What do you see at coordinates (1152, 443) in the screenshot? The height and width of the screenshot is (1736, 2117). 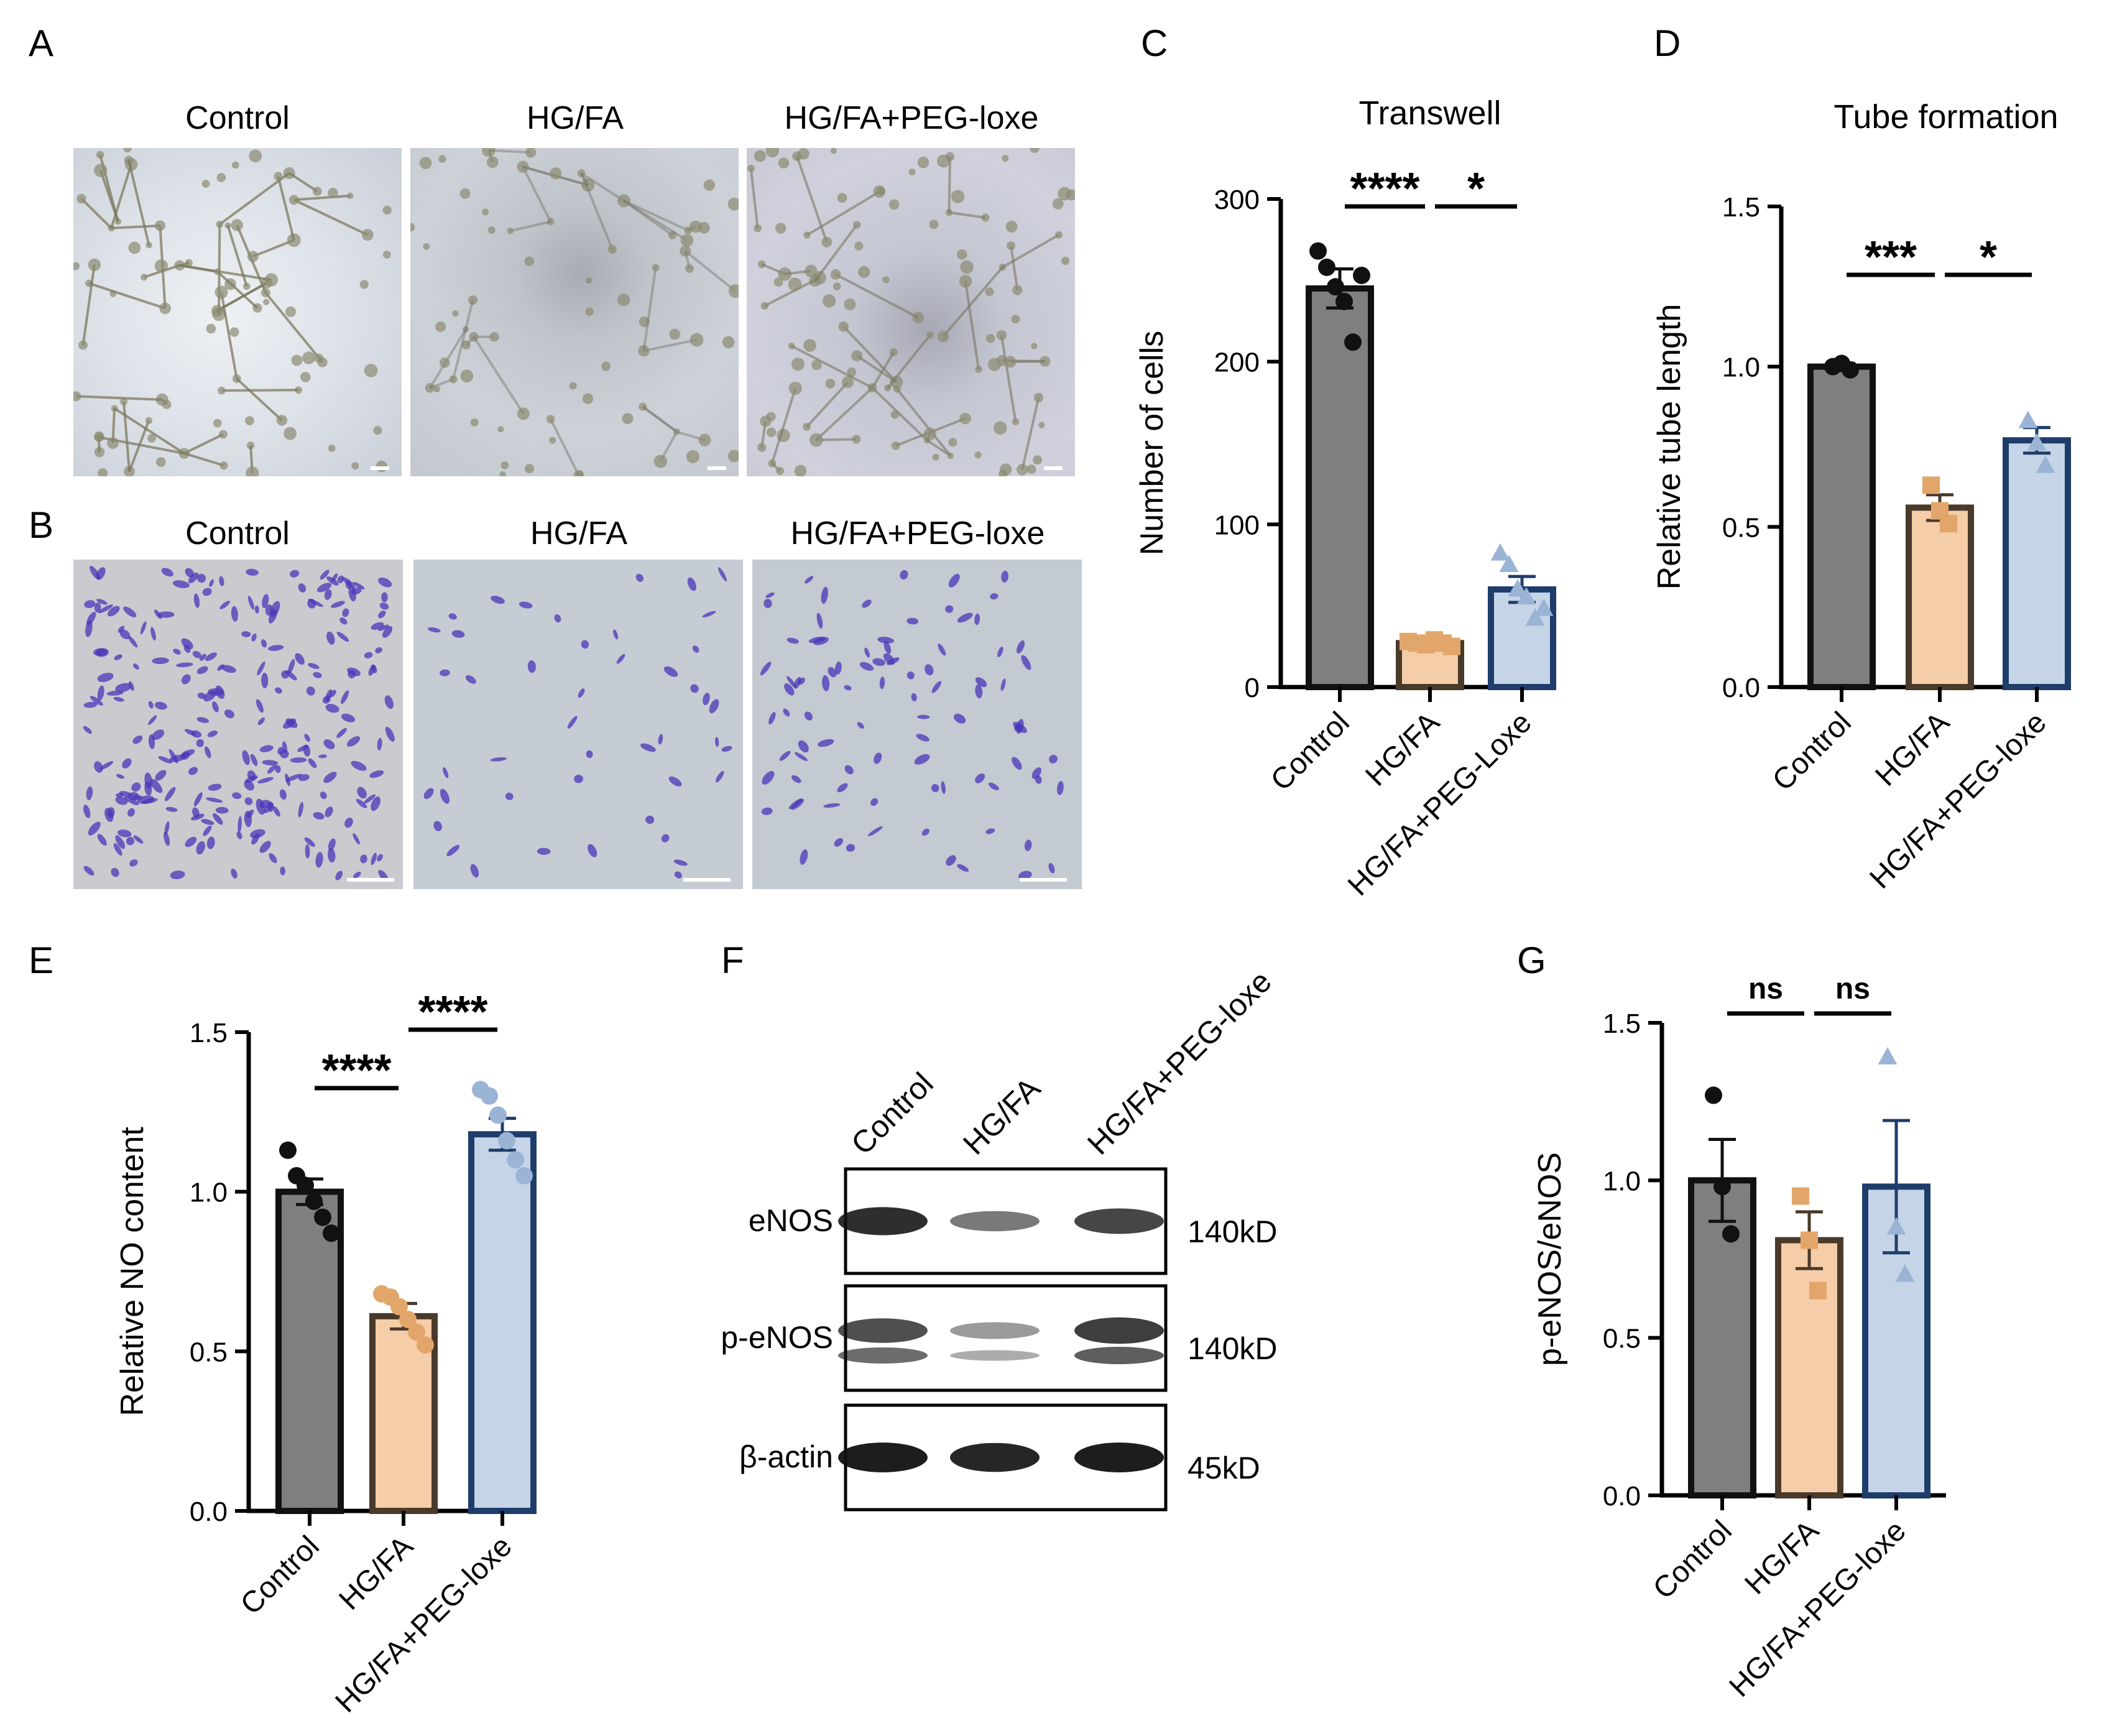 I see `y-axis-label: Number of cells` at bounding box center [1152, 443].